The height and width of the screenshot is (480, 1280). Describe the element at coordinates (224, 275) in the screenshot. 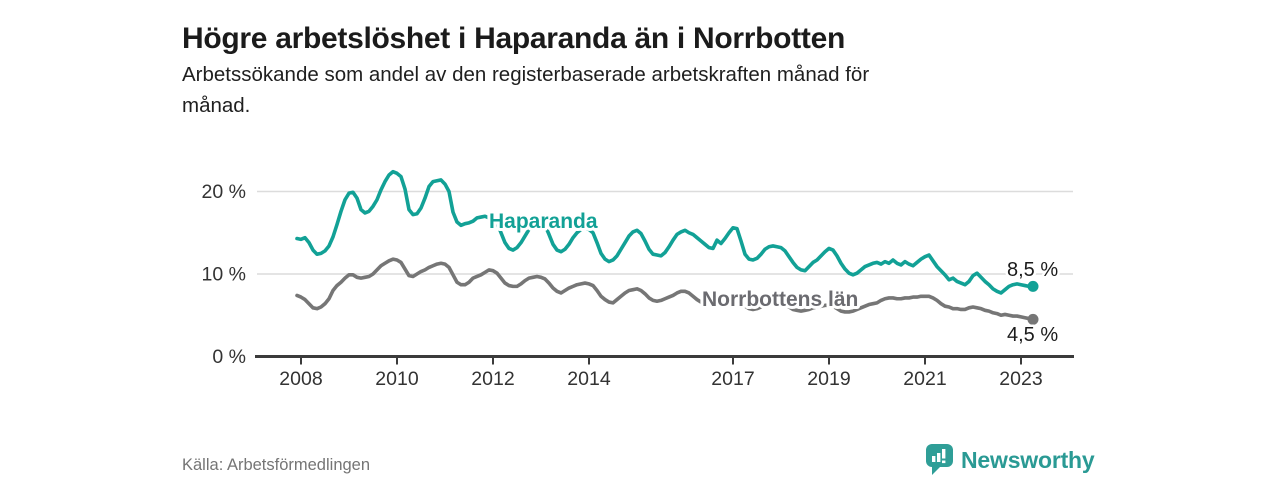

I see `y-tick-label: 10 %` at that location.